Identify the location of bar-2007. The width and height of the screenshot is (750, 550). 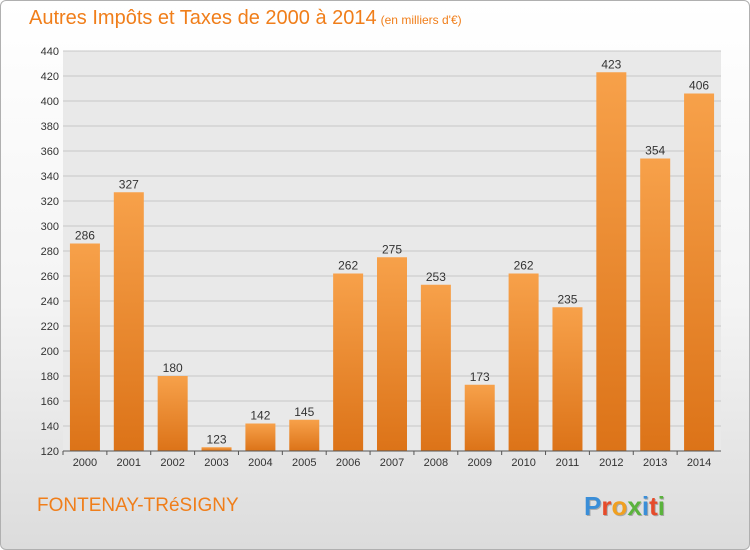
(392, 354).